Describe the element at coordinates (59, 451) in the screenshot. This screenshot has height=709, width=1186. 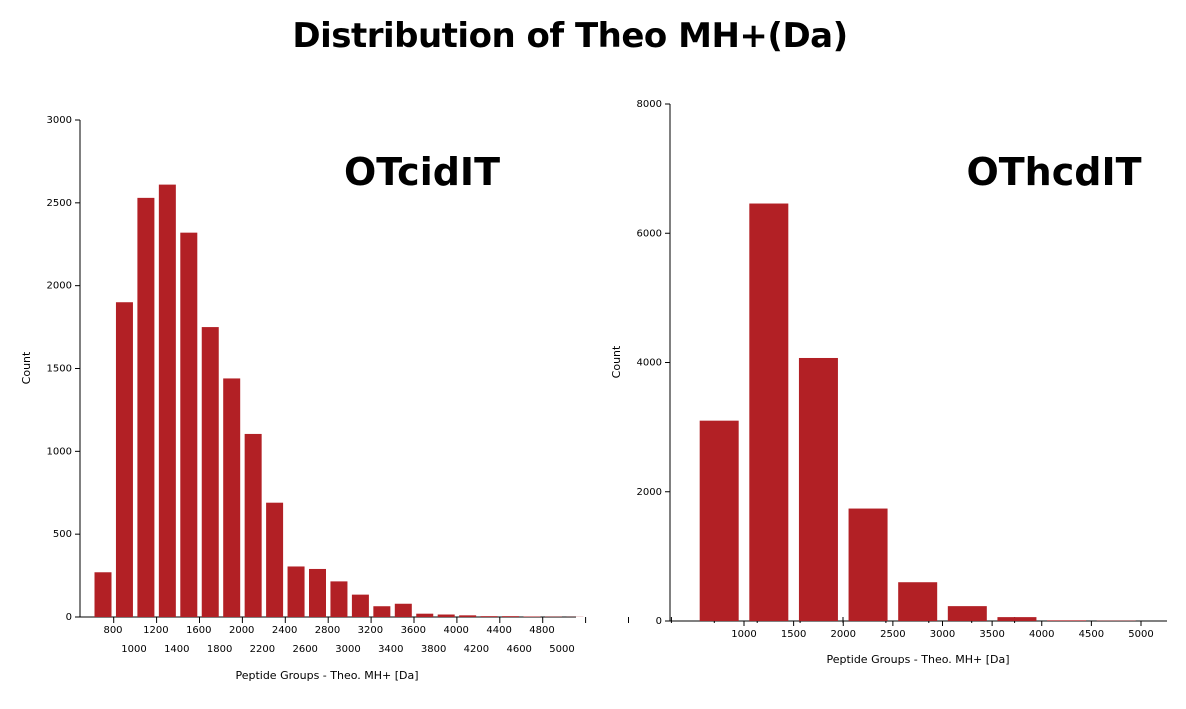
I see `left-y-tick-label: 1000` at that location.